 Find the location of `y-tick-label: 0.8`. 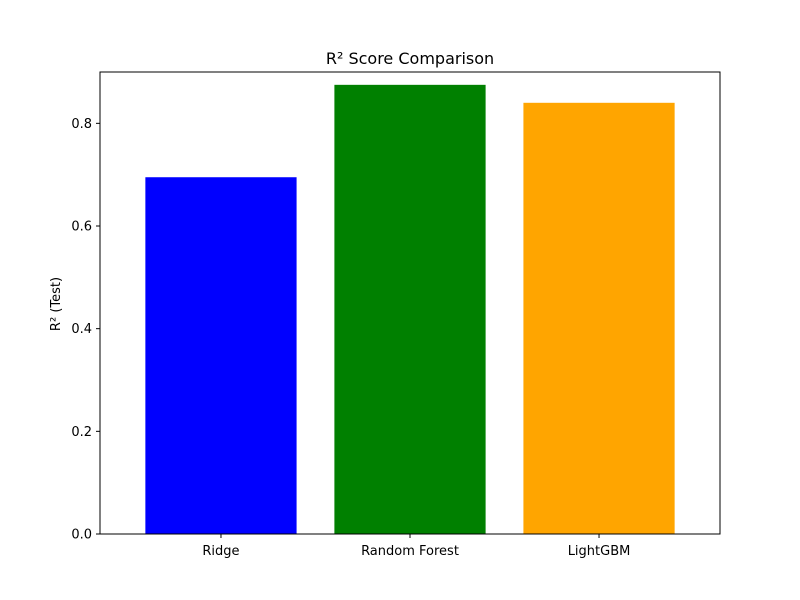

y-tick-label: 0.8 is located at coordinates (81, 124).